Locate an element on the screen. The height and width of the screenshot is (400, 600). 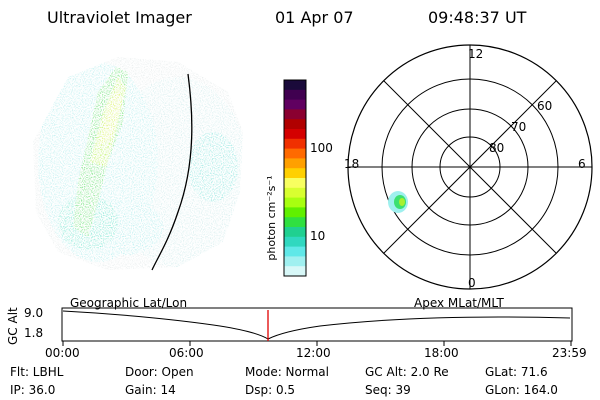
altitude-curve is located at coordinates (316, 325).